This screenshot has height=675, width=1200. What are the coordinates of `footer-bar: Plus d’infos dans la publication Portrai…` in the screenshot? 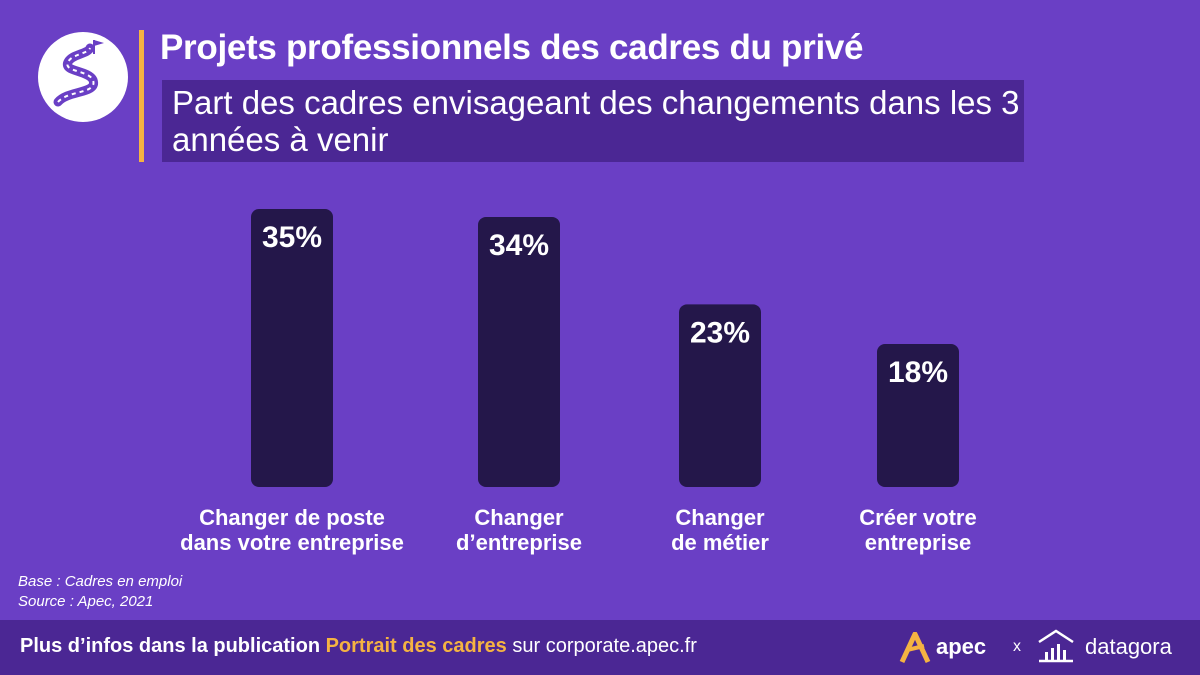 It's located at (600, 647).